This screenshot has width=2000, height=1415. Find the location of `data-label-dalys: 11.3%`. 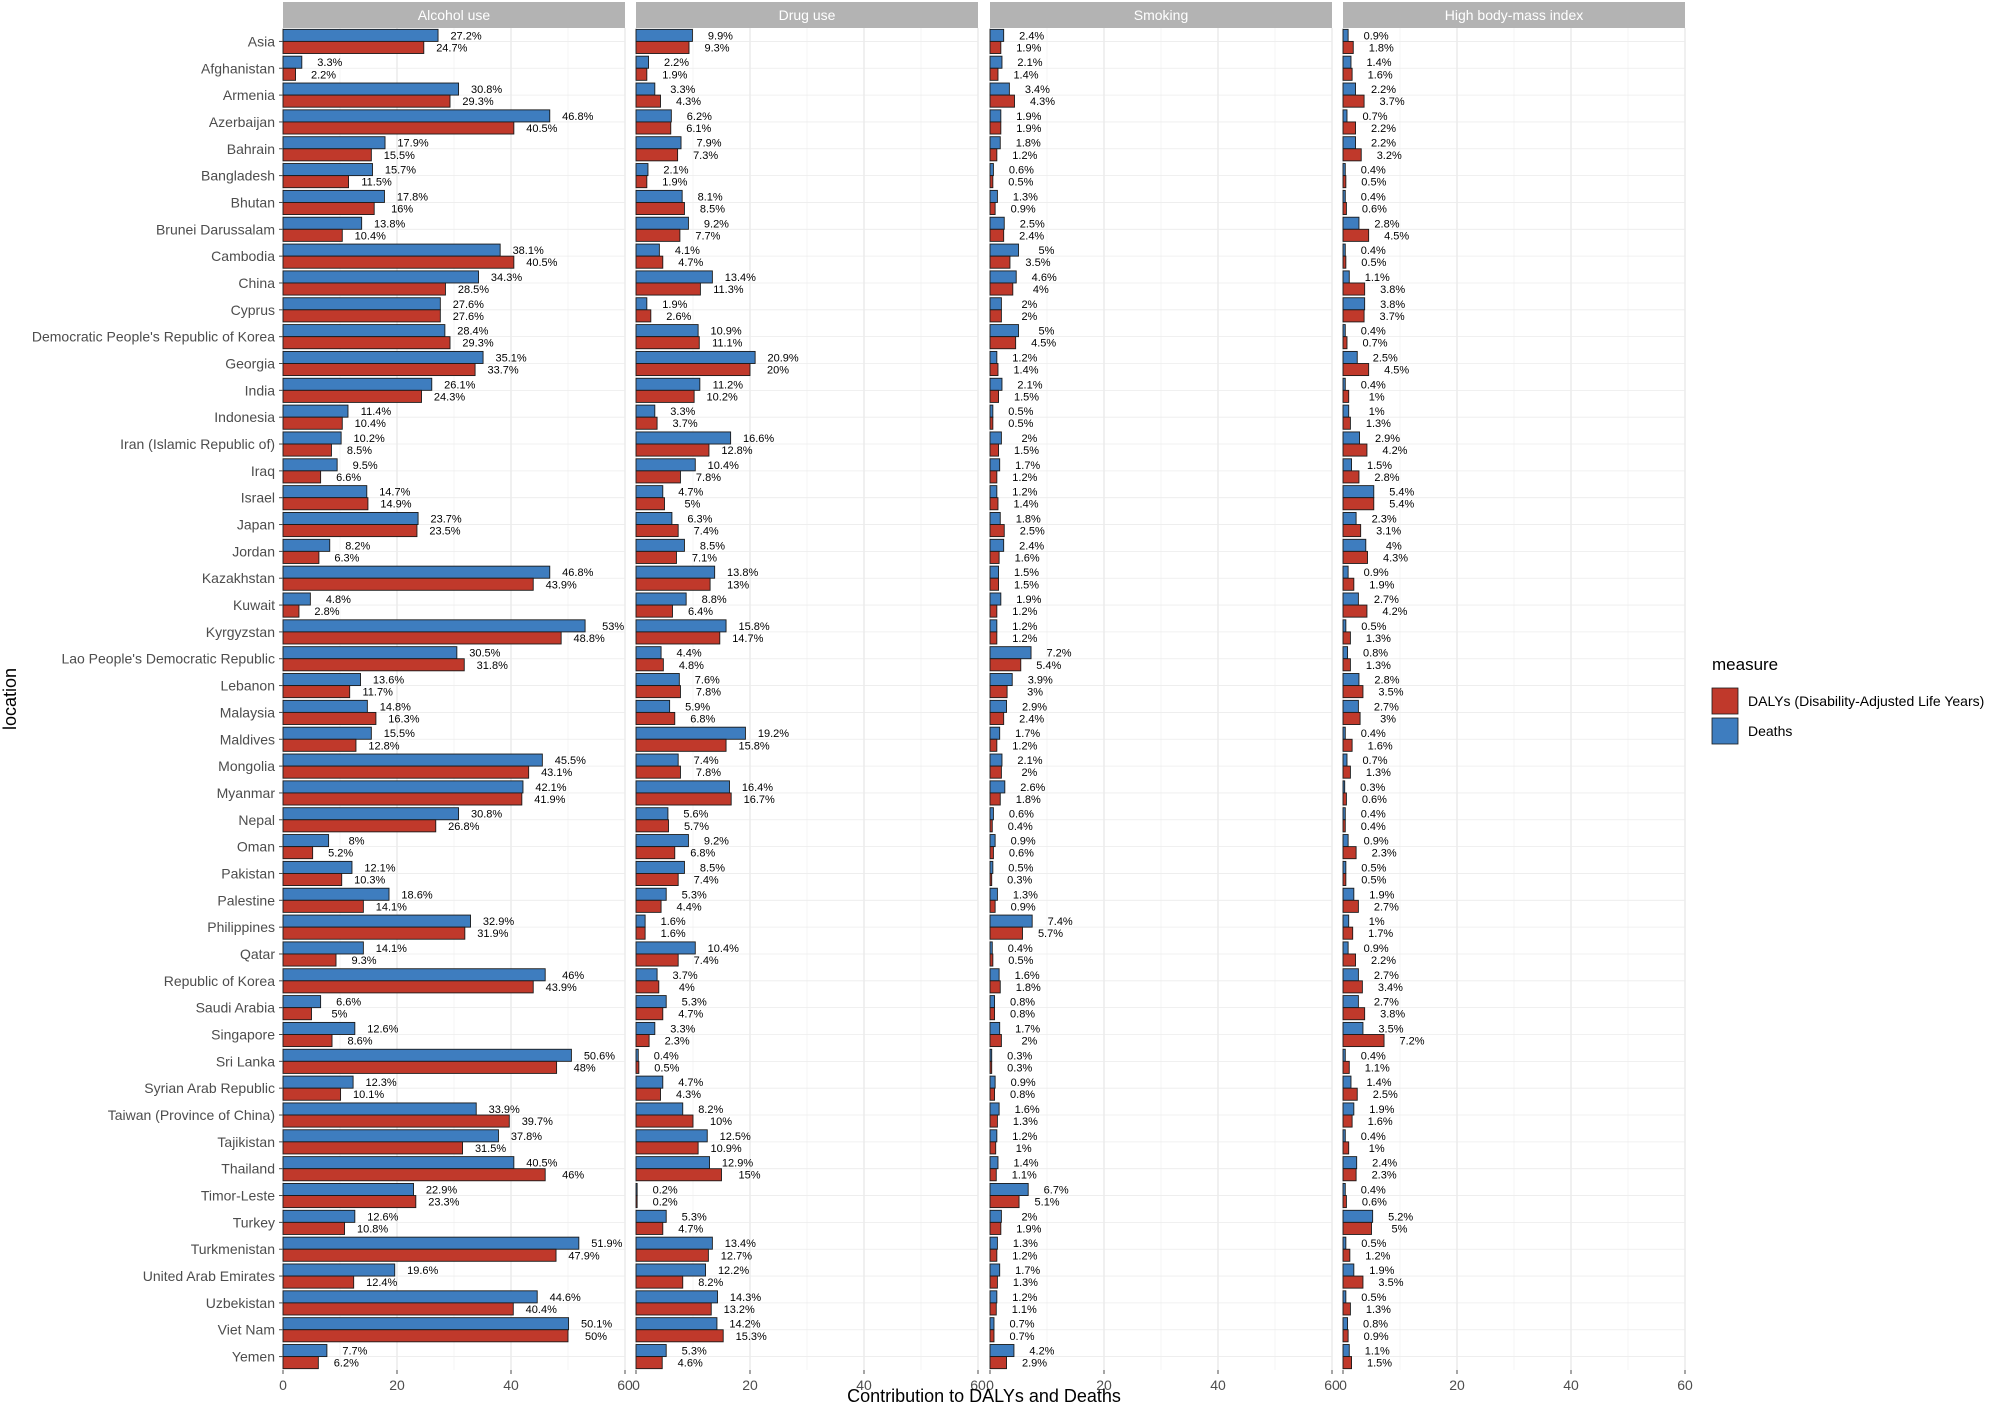

data-label-dalys: 11.3% is located at coordinates (728, 290).